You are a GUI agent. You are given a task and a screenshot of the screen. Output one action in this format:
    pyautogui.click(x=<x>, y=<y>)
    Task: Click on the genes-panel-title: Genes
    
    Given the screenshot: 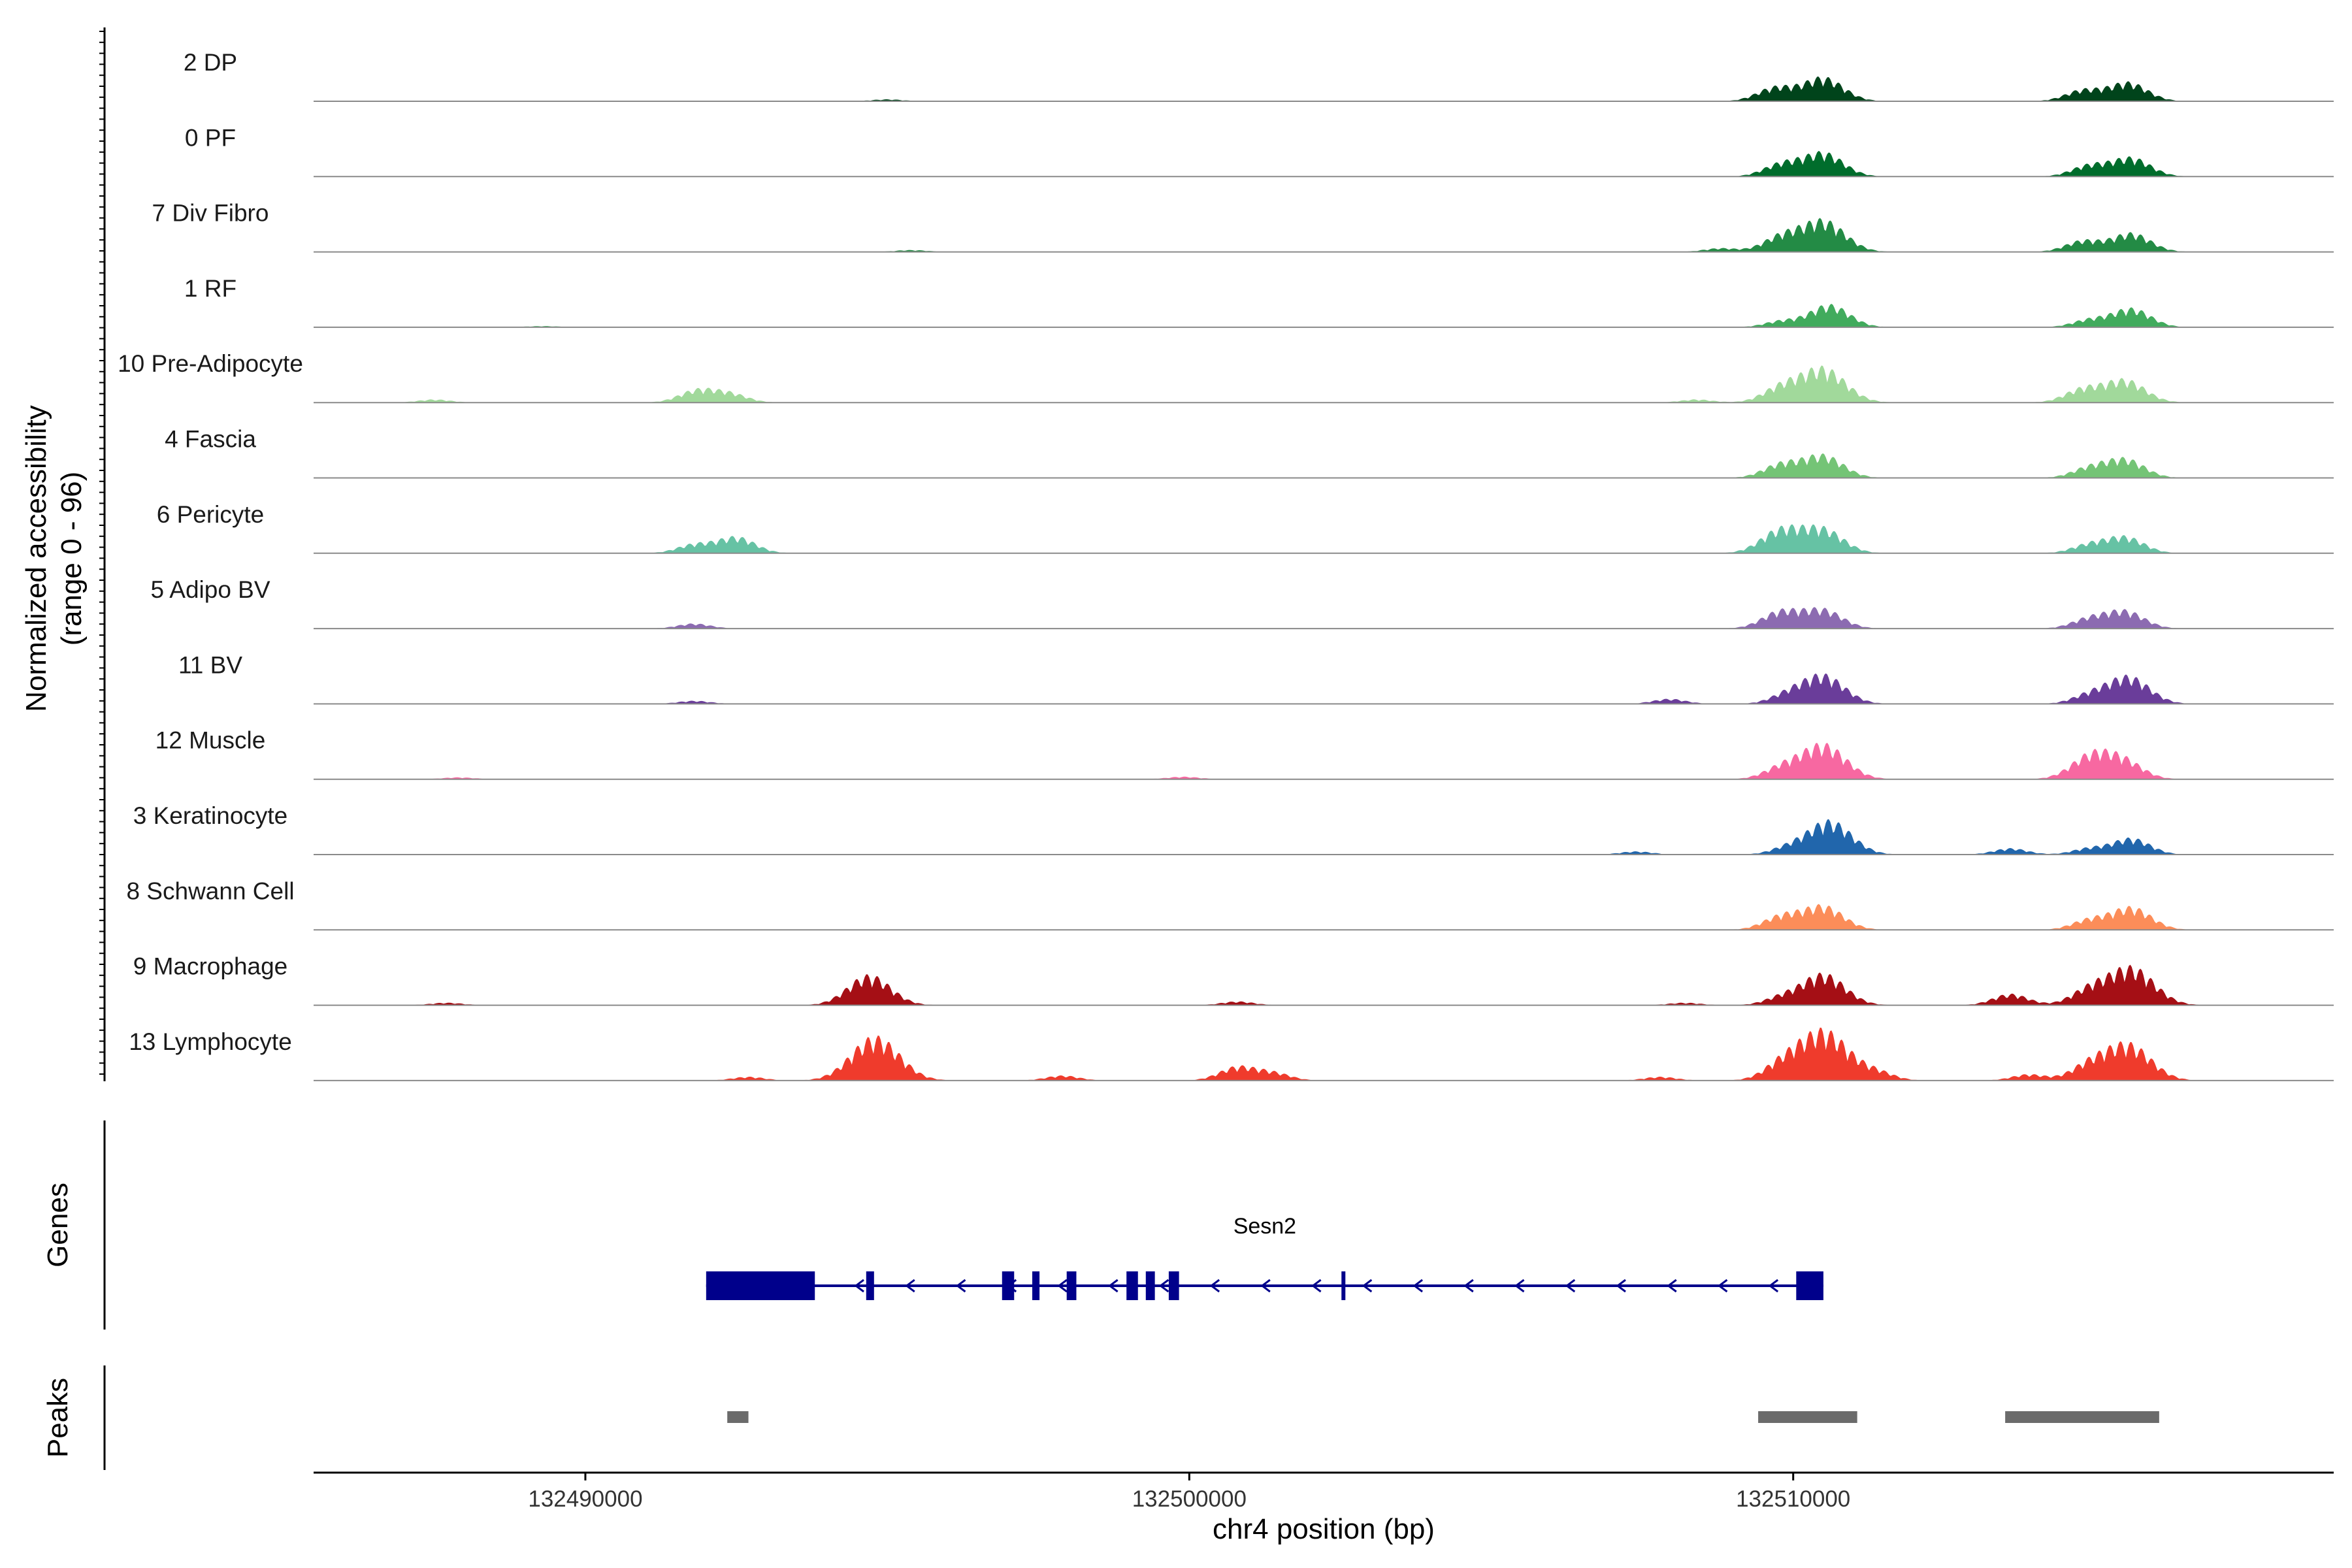 What is the action you would take?
    pyautogui.click(x=58, y=1225)
    